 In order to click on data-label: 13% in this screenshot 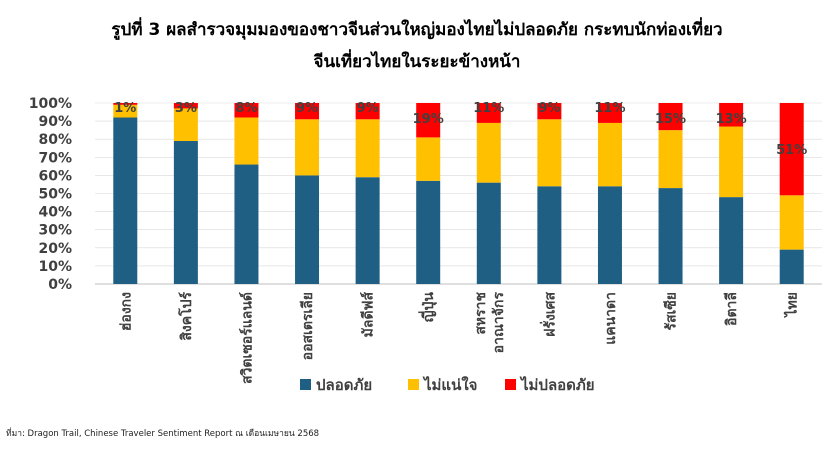, I will do `click(731, 119)`.